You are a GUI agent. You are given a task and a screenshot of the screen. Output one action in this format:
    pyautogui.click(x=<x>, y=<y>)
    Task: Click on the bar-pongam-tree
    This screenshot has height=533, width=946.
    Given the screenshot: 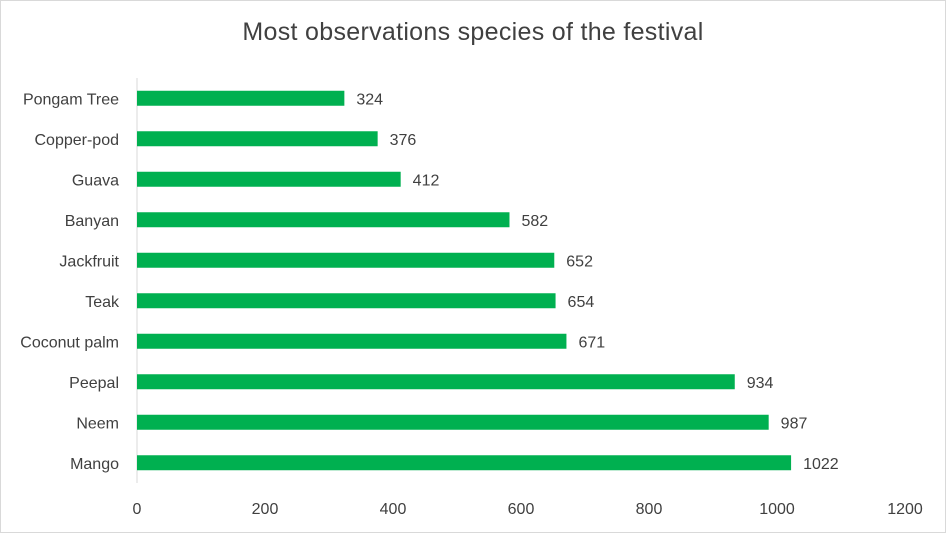 What is the action you would take?
    pyautogui.click(x=241, y=98)
    